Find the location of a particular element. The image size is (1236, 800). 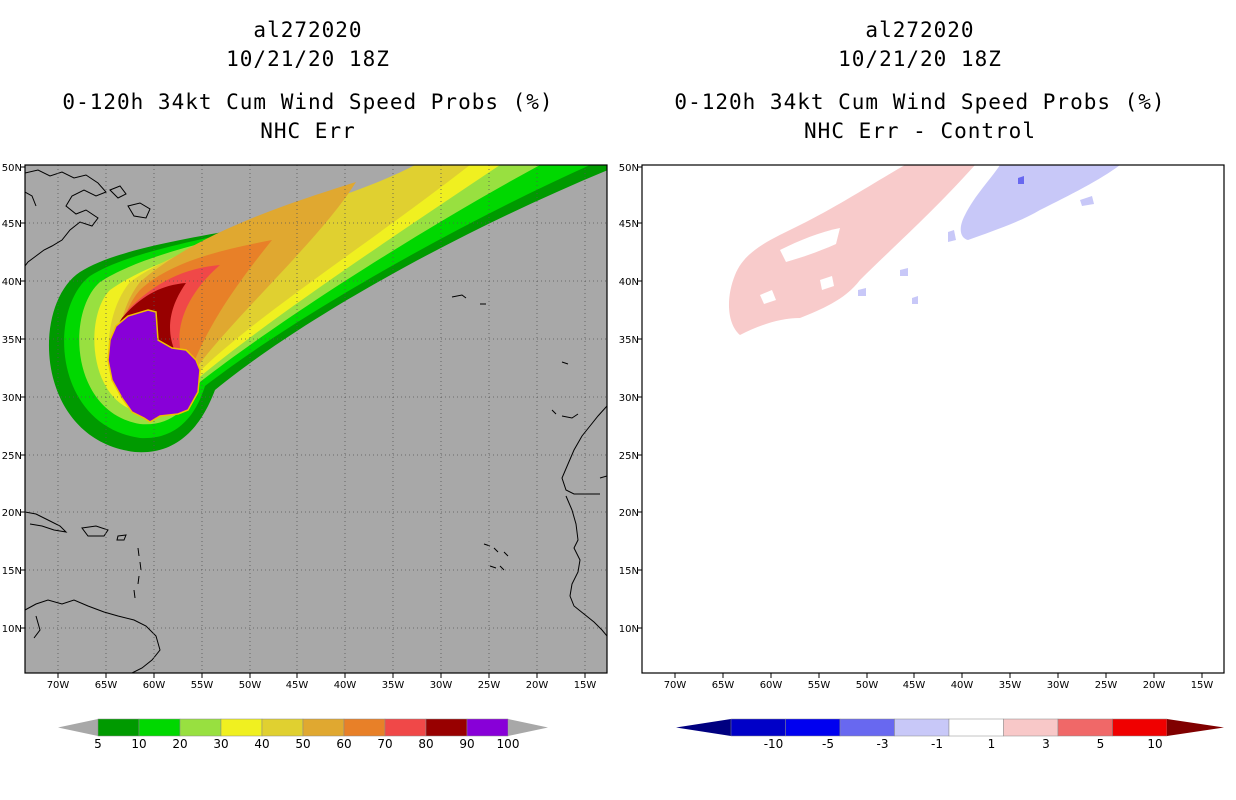

left-storm-id: al272020 is located at coordinates (308, 30).